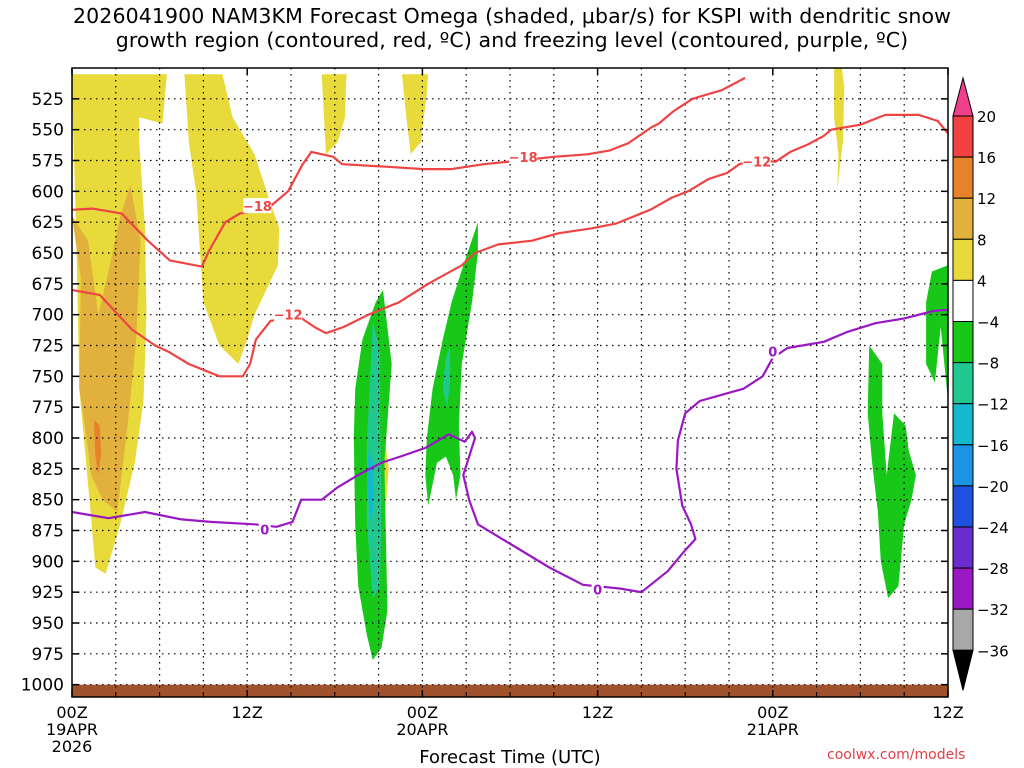 The width and height of the screenshot is (1024, 768). Describe the element at coordinates (374, 459) in the screenshot. I see `omega-region-negative-19z-core` at that location.